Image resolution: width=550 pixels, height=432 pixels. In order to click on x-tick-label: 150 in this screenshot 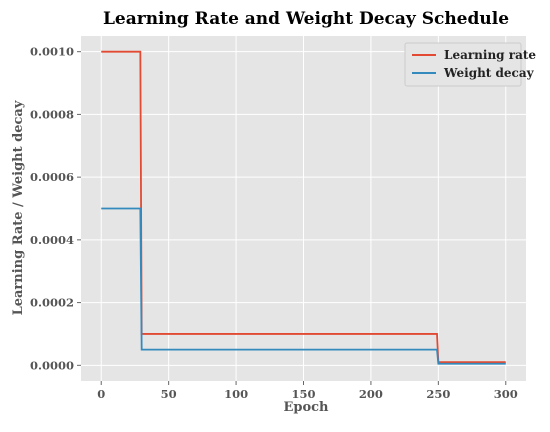, I will do `click(303, 394)`.